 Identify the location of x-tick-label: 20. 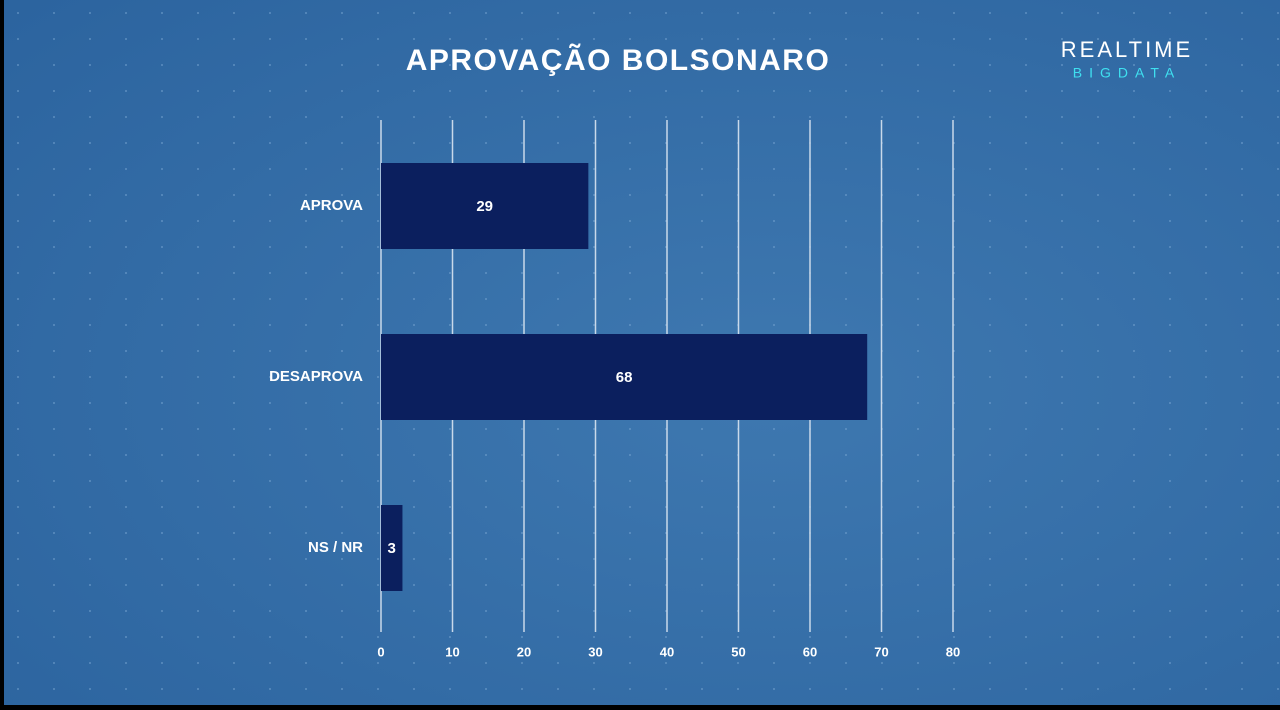
(524, 651).